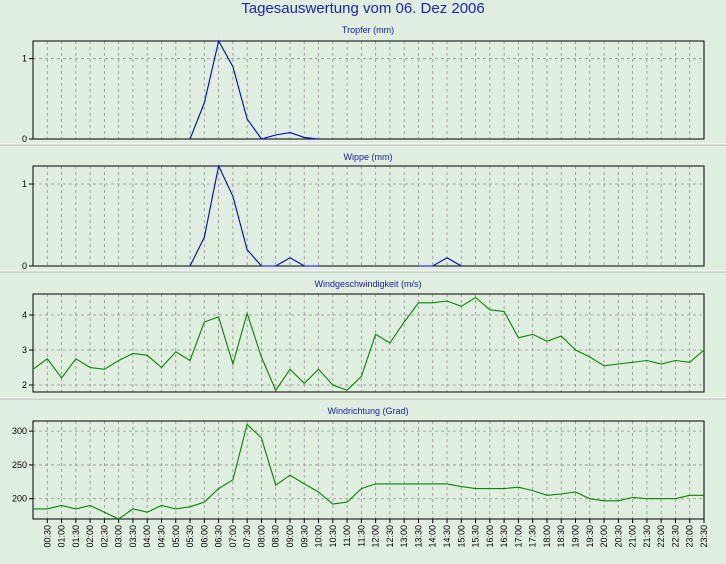 Image resolution: width=726 pixels, height=564 pixels. What do you see at coordinates (367, 411) in the screenshot?
I see `panel-title: Windrichtung (Grad)` at bounding box center [367, 411].